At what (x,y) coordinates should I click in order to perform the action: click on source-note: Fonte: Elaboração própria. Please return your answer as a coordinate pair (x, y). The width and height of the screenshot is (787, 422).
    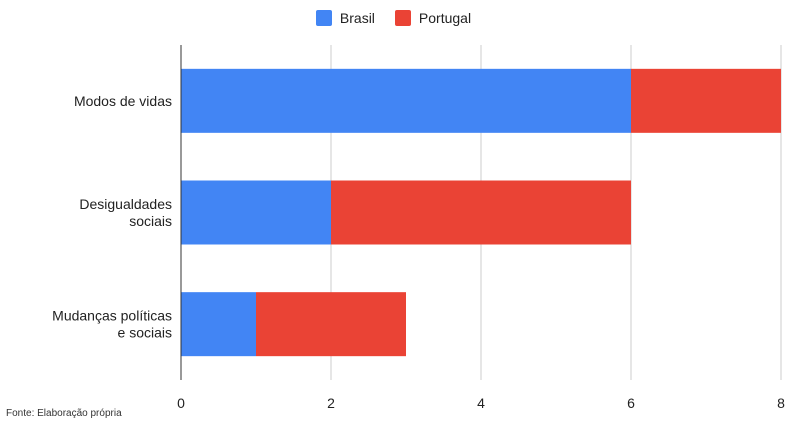
    Looking at the image, I should click on (64, 413).